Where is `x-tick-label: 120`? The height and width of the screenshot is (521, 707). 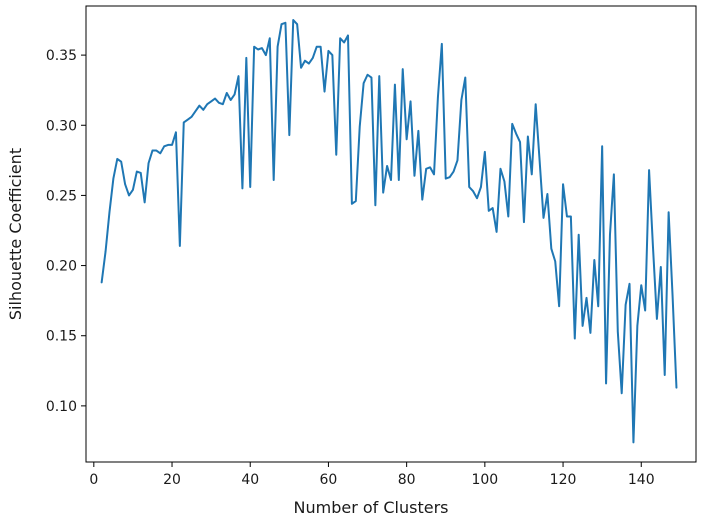 x-tick-label: 120 is located at coordinates (563, 480).